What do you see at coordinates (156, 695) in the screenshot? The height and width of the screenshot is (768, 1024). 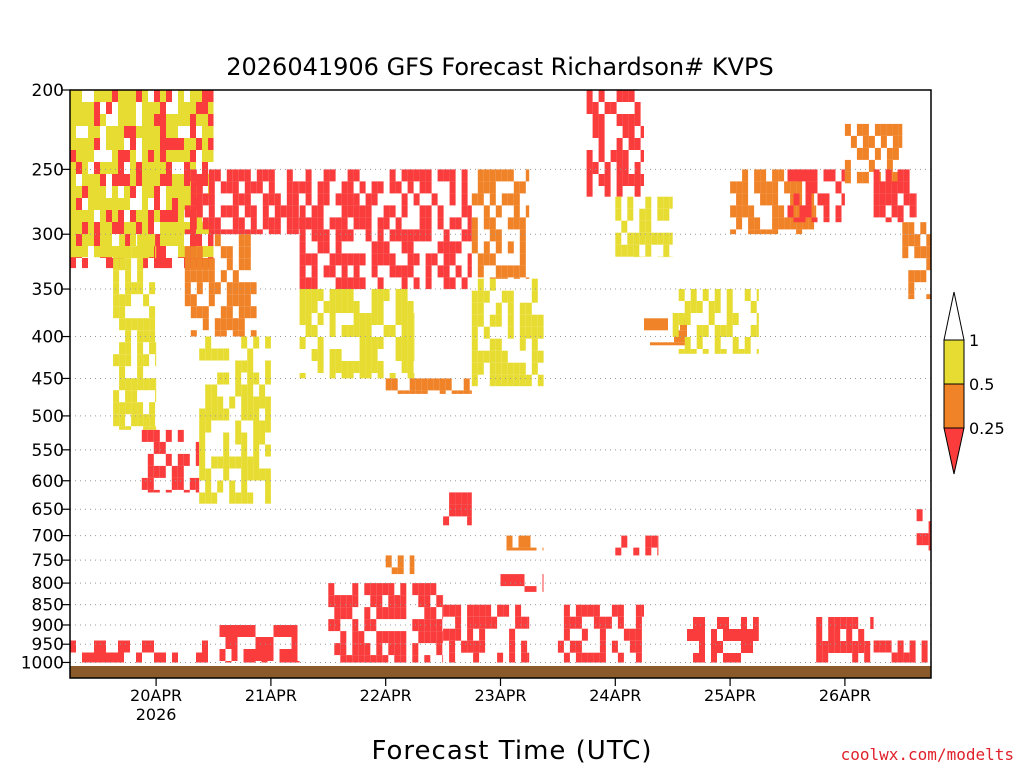 I see `x-tick-label: 20APR` at bounding box center [156, 695].